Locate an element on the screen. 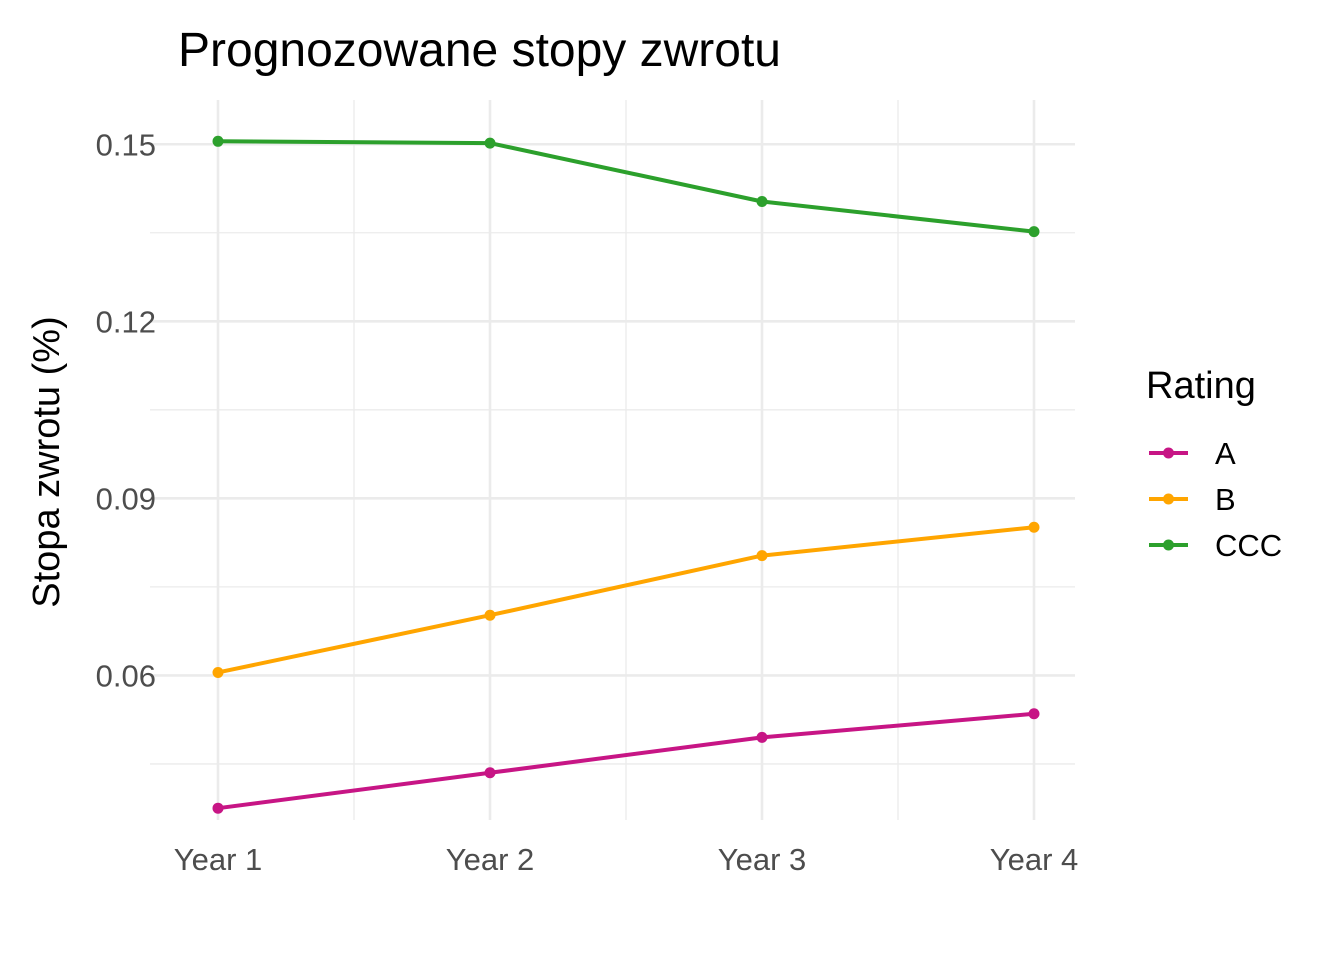 This screenshot has width=1344, height=960. y-tick-label: 0.06 is located at coordinates (126, 675).